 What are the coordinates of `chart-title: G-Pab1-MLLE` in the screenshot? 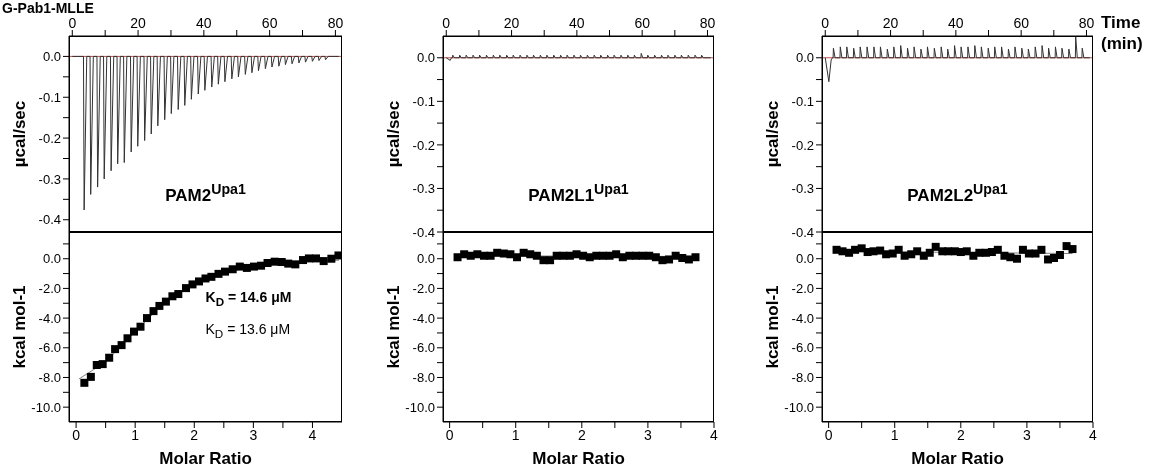 It's located at (48, 8).